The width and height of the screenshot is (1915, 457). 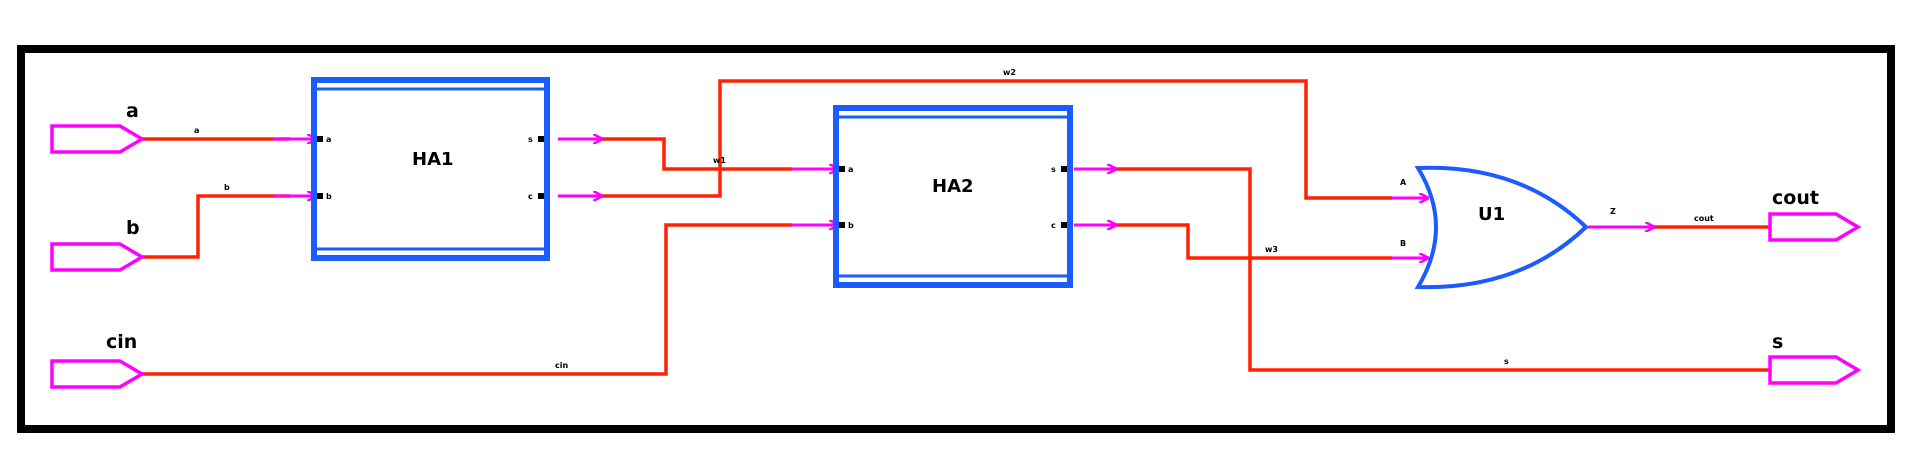 What do you see at coordinates (530, 196) in the screenshot?
I see `ha1-pin-c-label: c` at bounding box center [530, 196].